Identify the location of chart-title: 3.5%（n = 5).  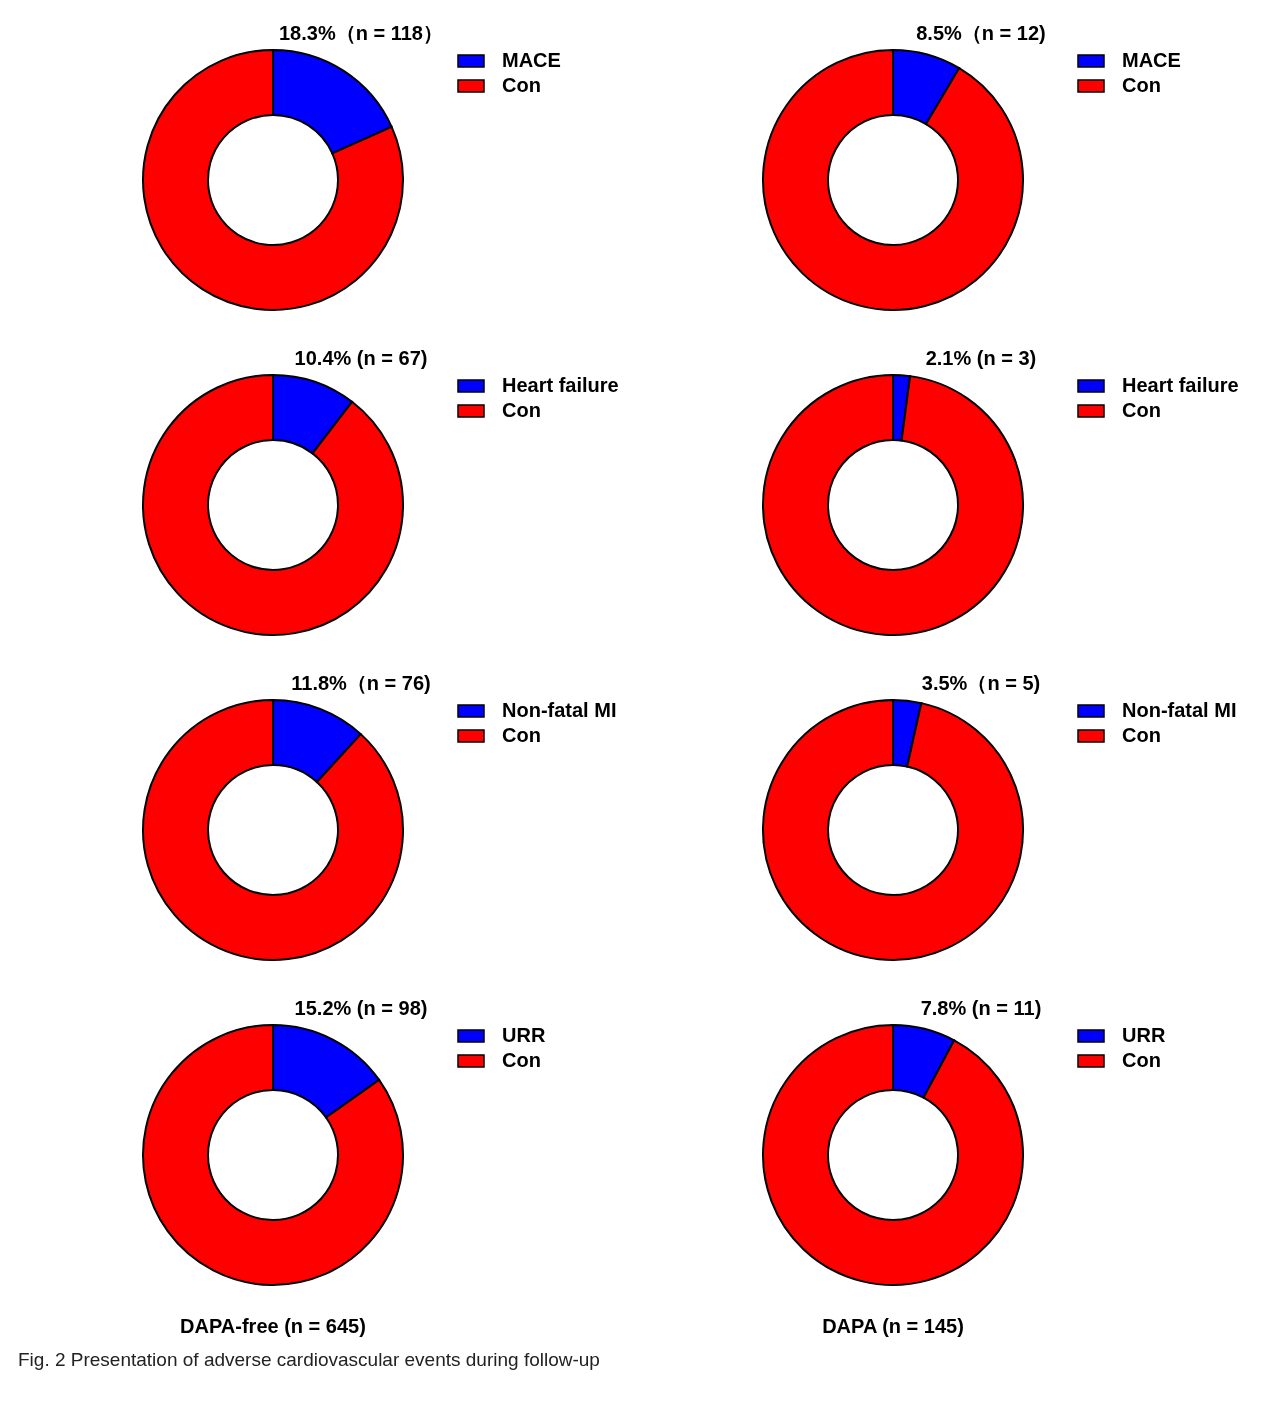
(981, 683).